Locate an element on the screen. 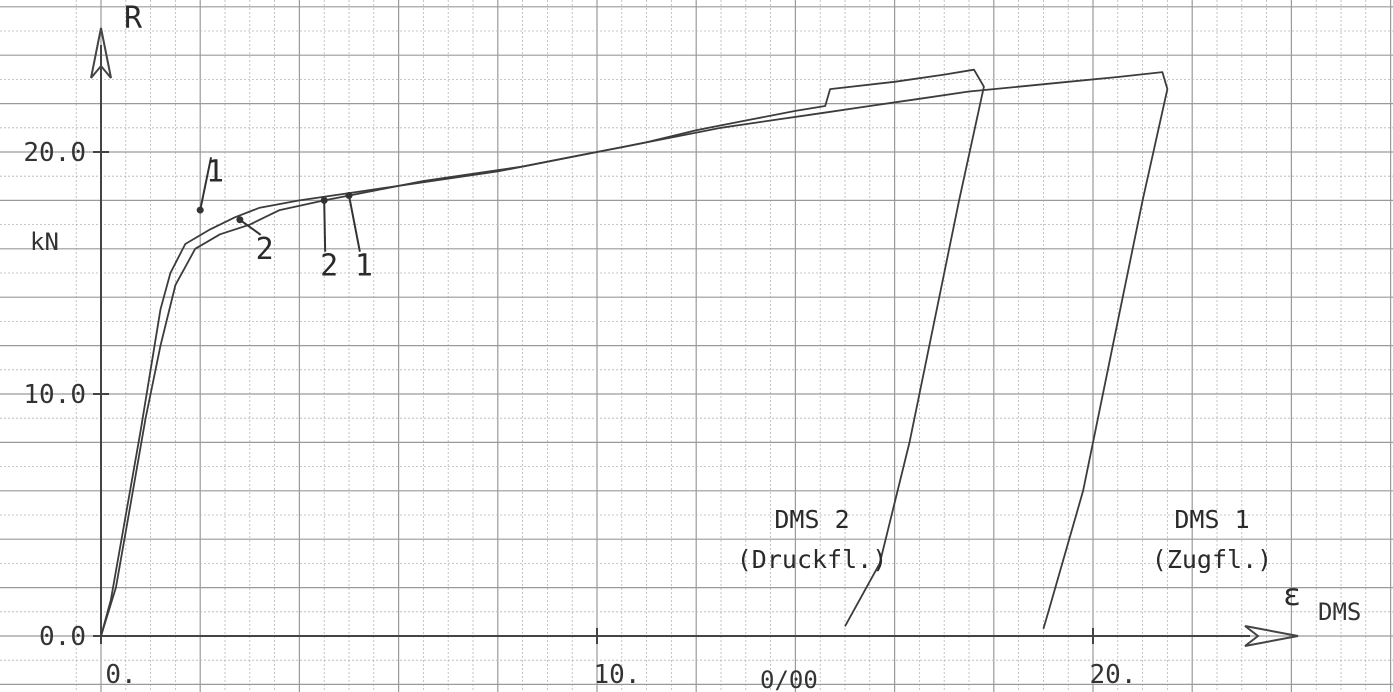 This screenshot has height=692, width=1393. x-tick-label: 0. is located at coordinates (120, 675).